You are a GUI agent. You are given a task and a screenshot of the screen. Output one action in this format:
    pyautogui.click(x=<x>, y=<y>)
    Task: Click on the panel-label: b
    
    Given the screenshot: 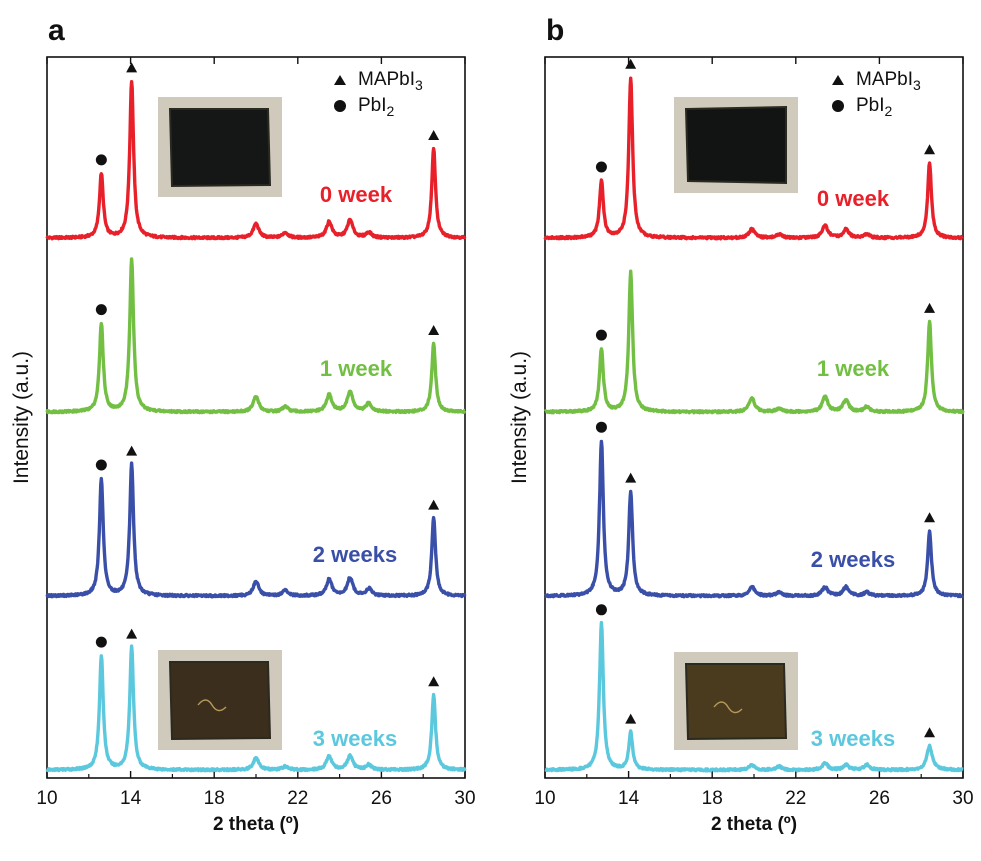 What is the action you would take?
    pyautogui.click(x=555, y=30)
    